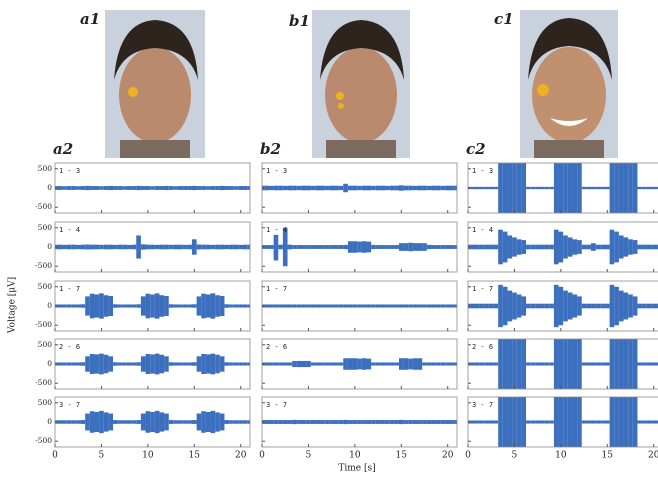  I want to click on x-tick-label: 10, so click(561, 456).